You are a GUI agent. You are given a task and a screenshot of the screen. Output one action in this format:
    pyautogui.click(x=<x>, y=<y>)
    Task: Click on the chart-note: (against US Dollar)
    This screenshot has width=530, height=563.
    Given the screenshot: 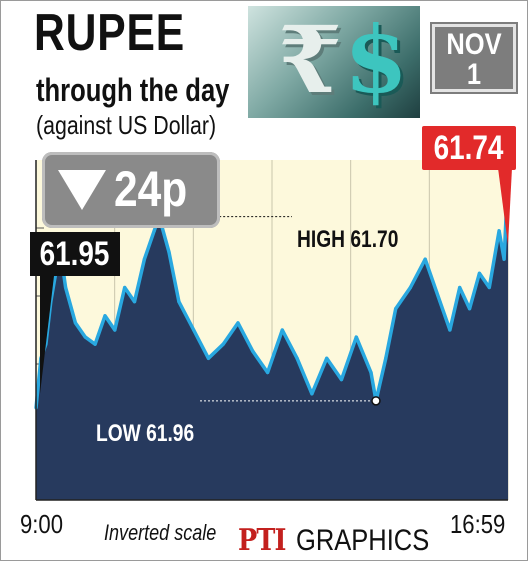 What is the action you would take?
    pyautogui.click(x=126, y=125)
    